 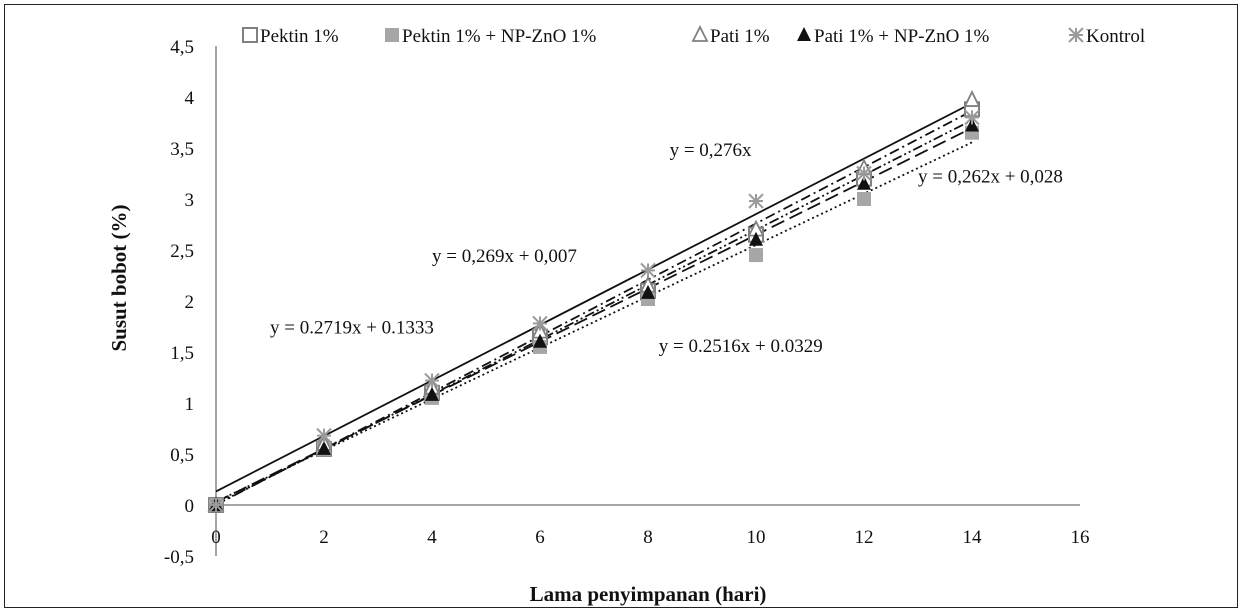 What do you see at coordinates (990, 177) in the screenshot?
I see `trend-equation: y = 0,262x + 0,028` at bounding box center [990, 177].